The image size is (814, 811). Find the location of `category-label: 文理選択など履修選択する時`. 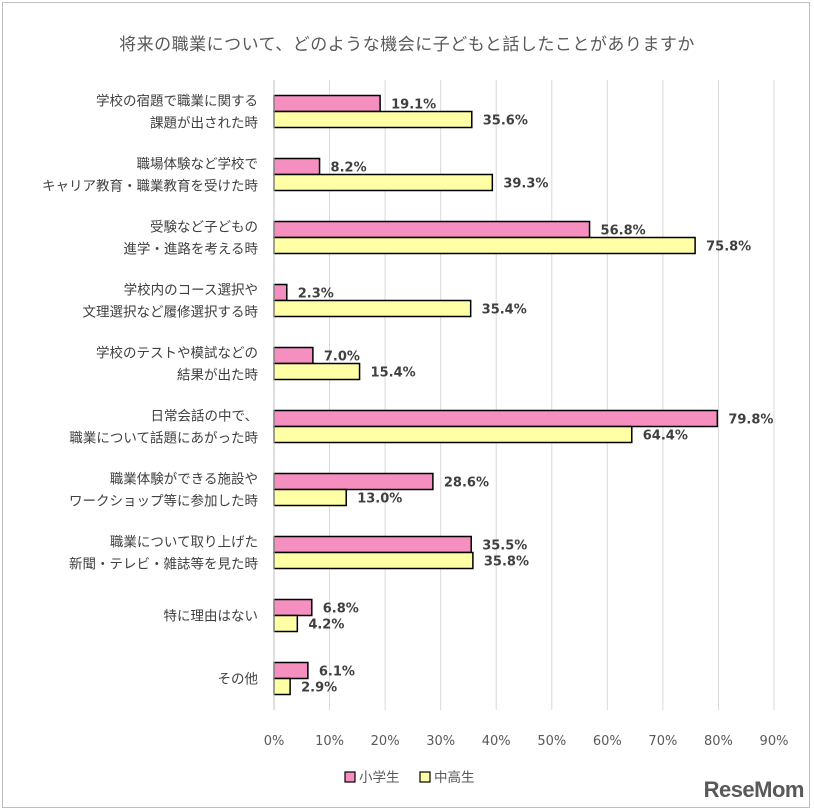

category-label: 文理選択など履修選択する時 is located at coordinates (171, 313).